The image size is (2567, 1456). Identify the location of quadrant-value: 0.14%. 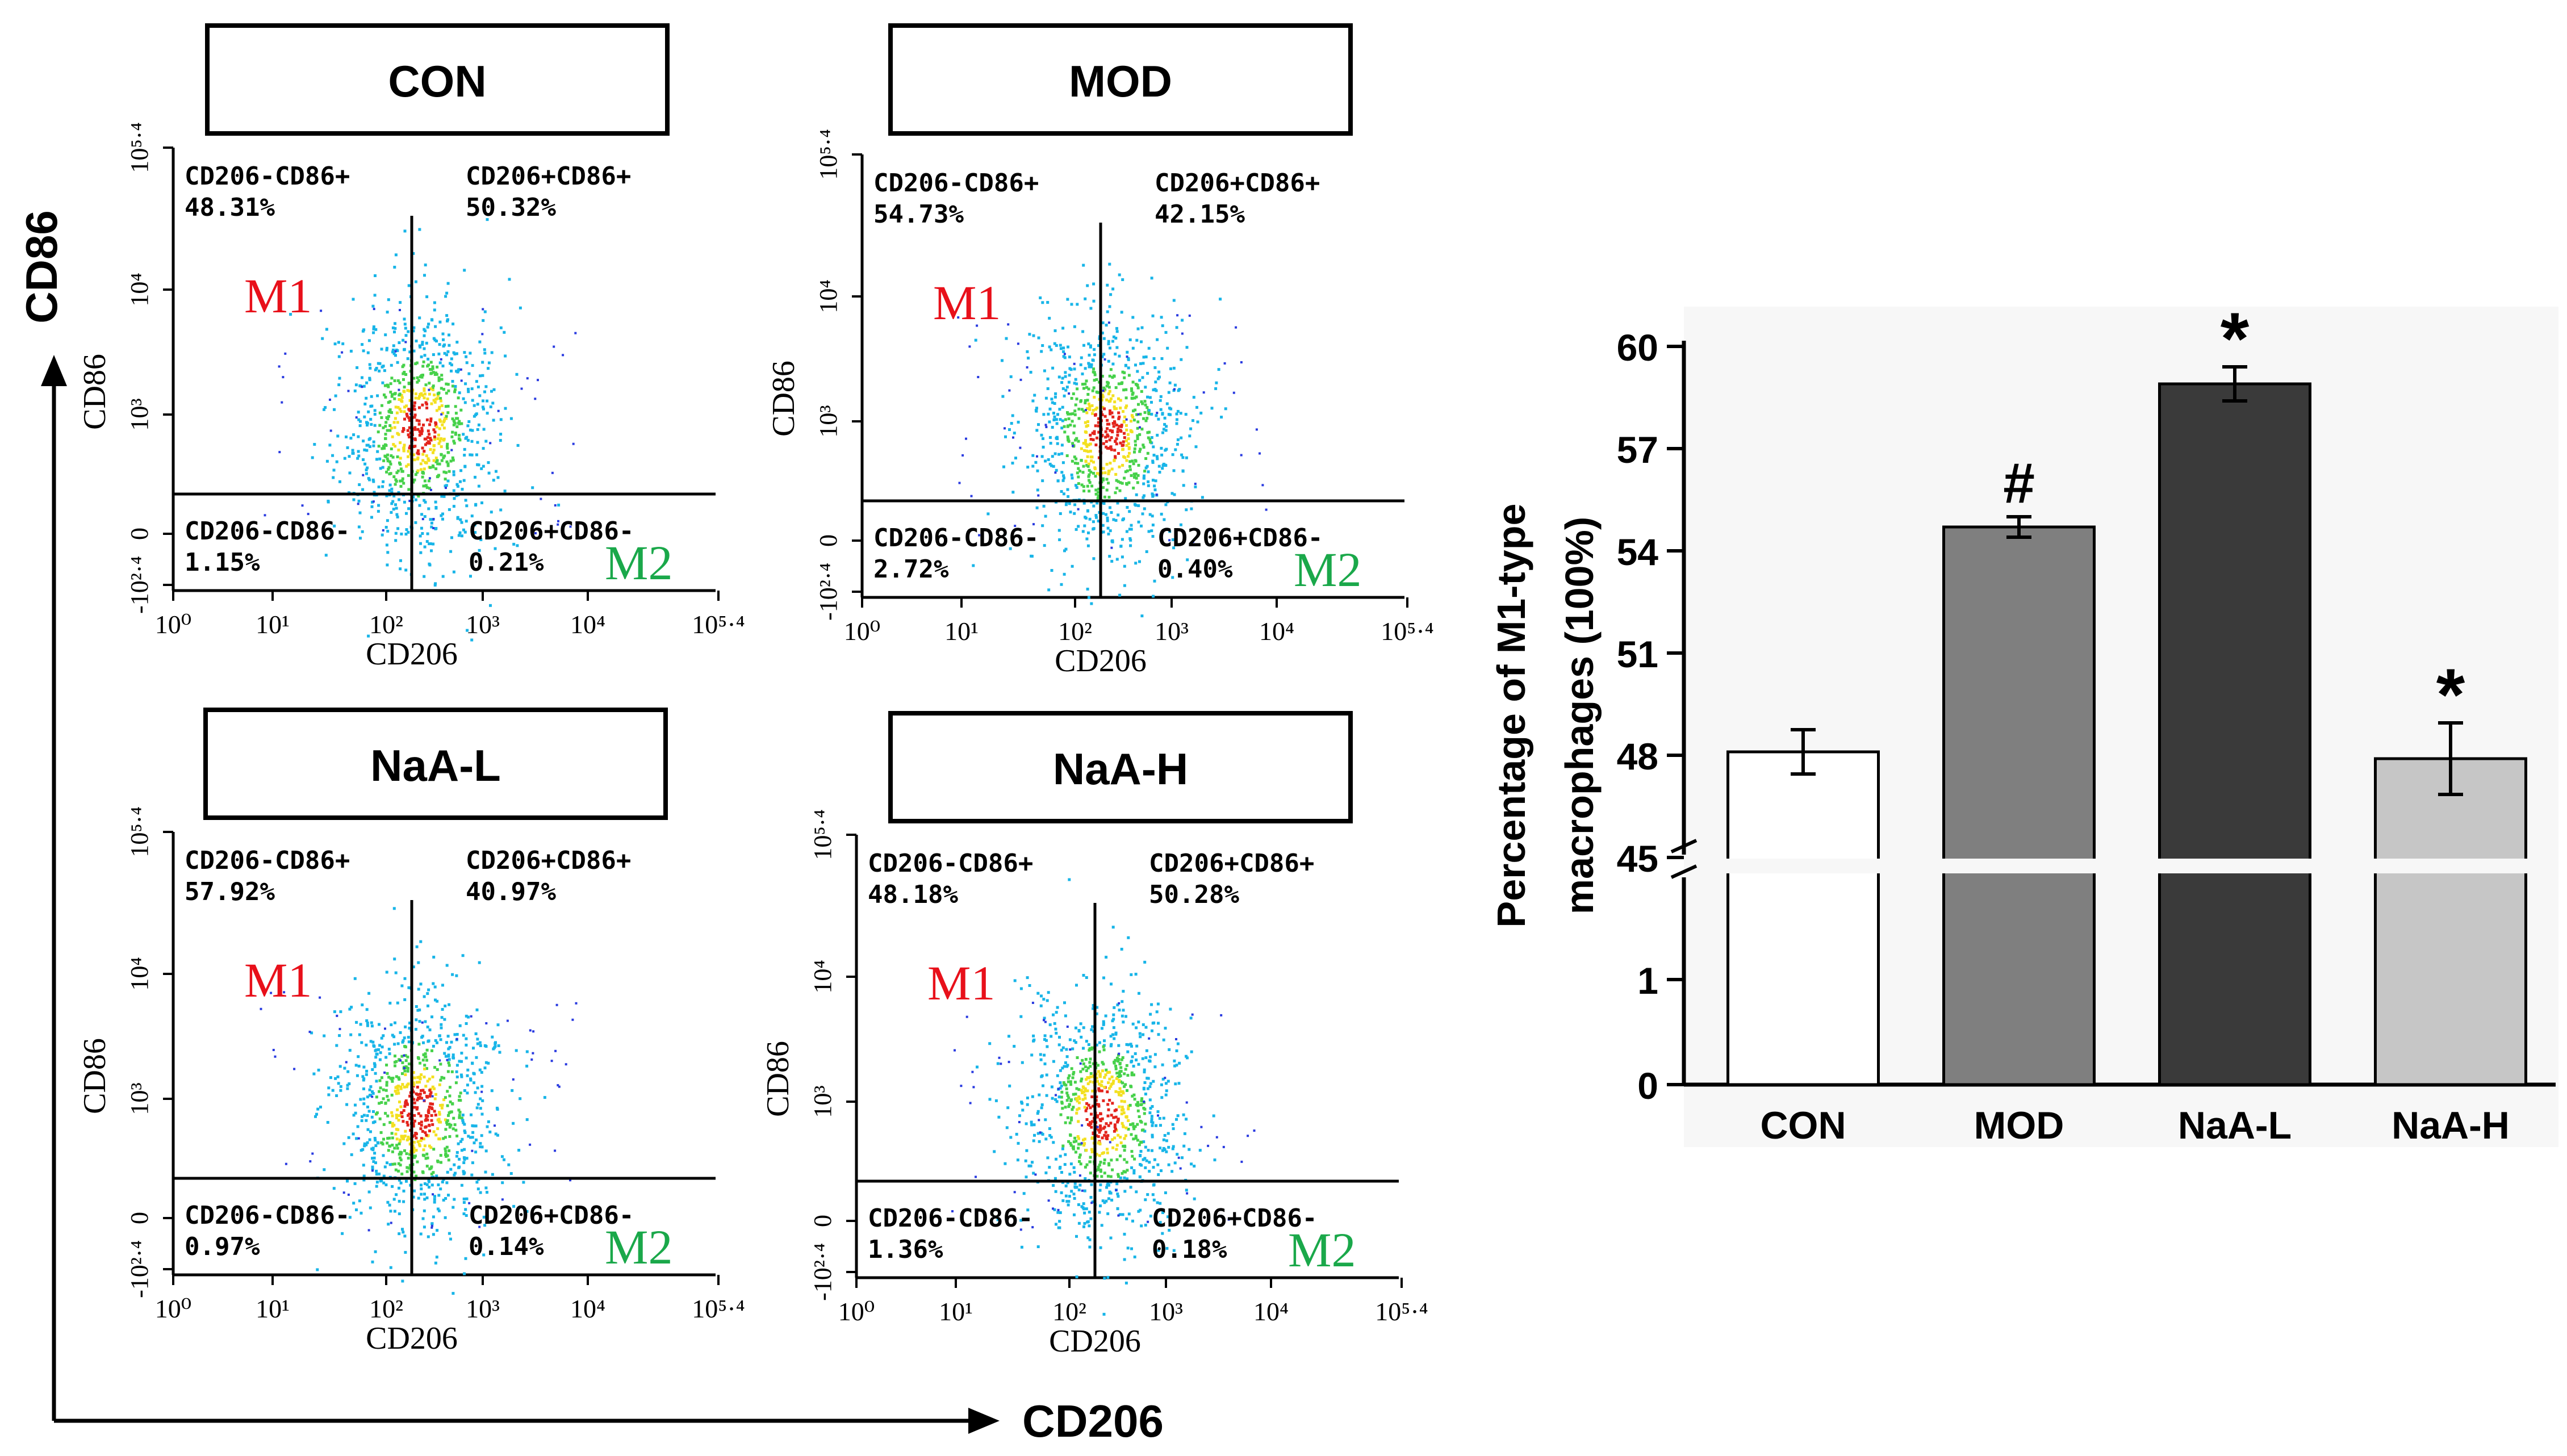
(507, 1246).